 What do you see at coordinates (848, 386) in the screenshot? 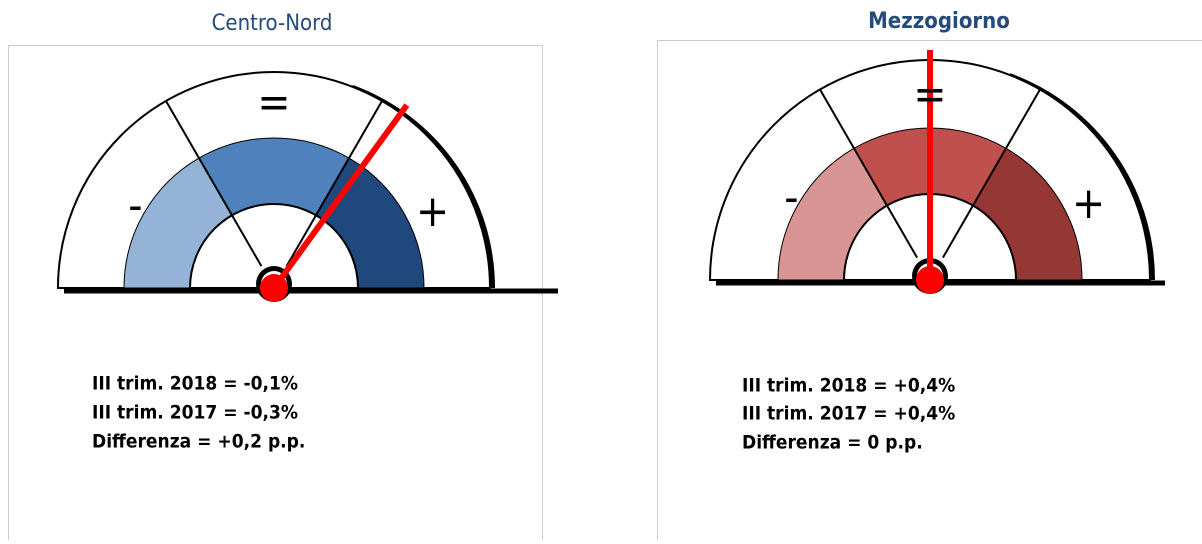
I see `text-line: III trim. 2018 = +0,4%` at bounding box center [848, 386].